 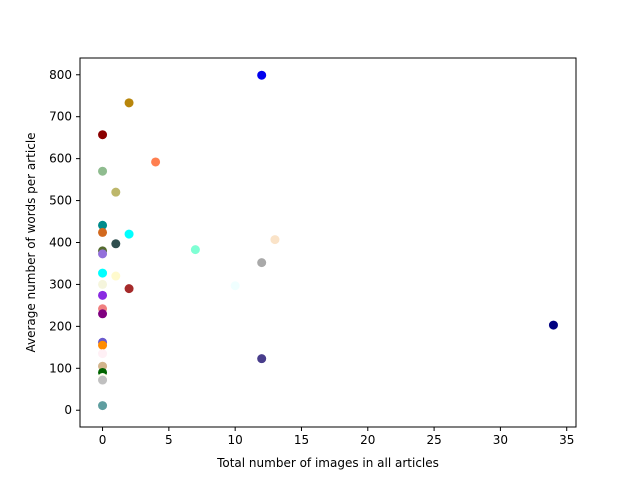 What do you see at coordinates (60, 284) in the screenshot?
I see `y-tick-label: 300` at bounding box center [60, 284].